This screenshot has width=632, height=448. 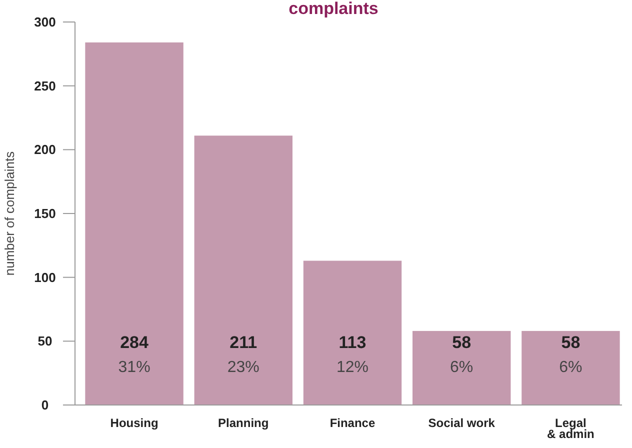 I want to click on x-tick-label: Legal & admin, so click(x=570, y=428).